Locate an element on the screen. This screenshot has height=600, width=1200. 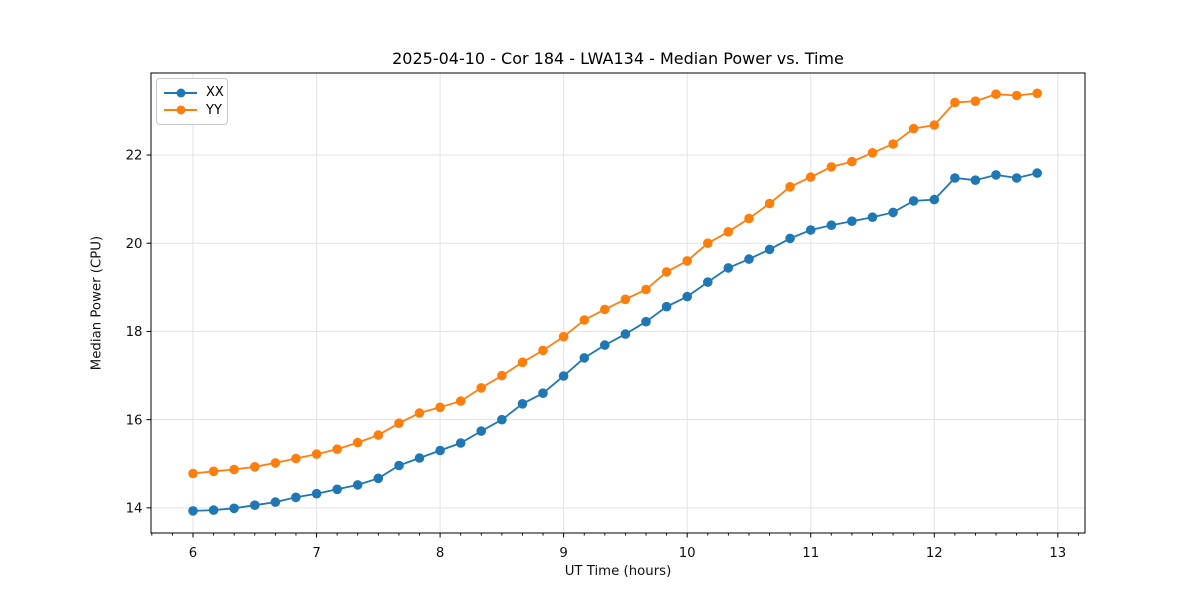
svg-text: 7 is located at coordinates (316, 553).